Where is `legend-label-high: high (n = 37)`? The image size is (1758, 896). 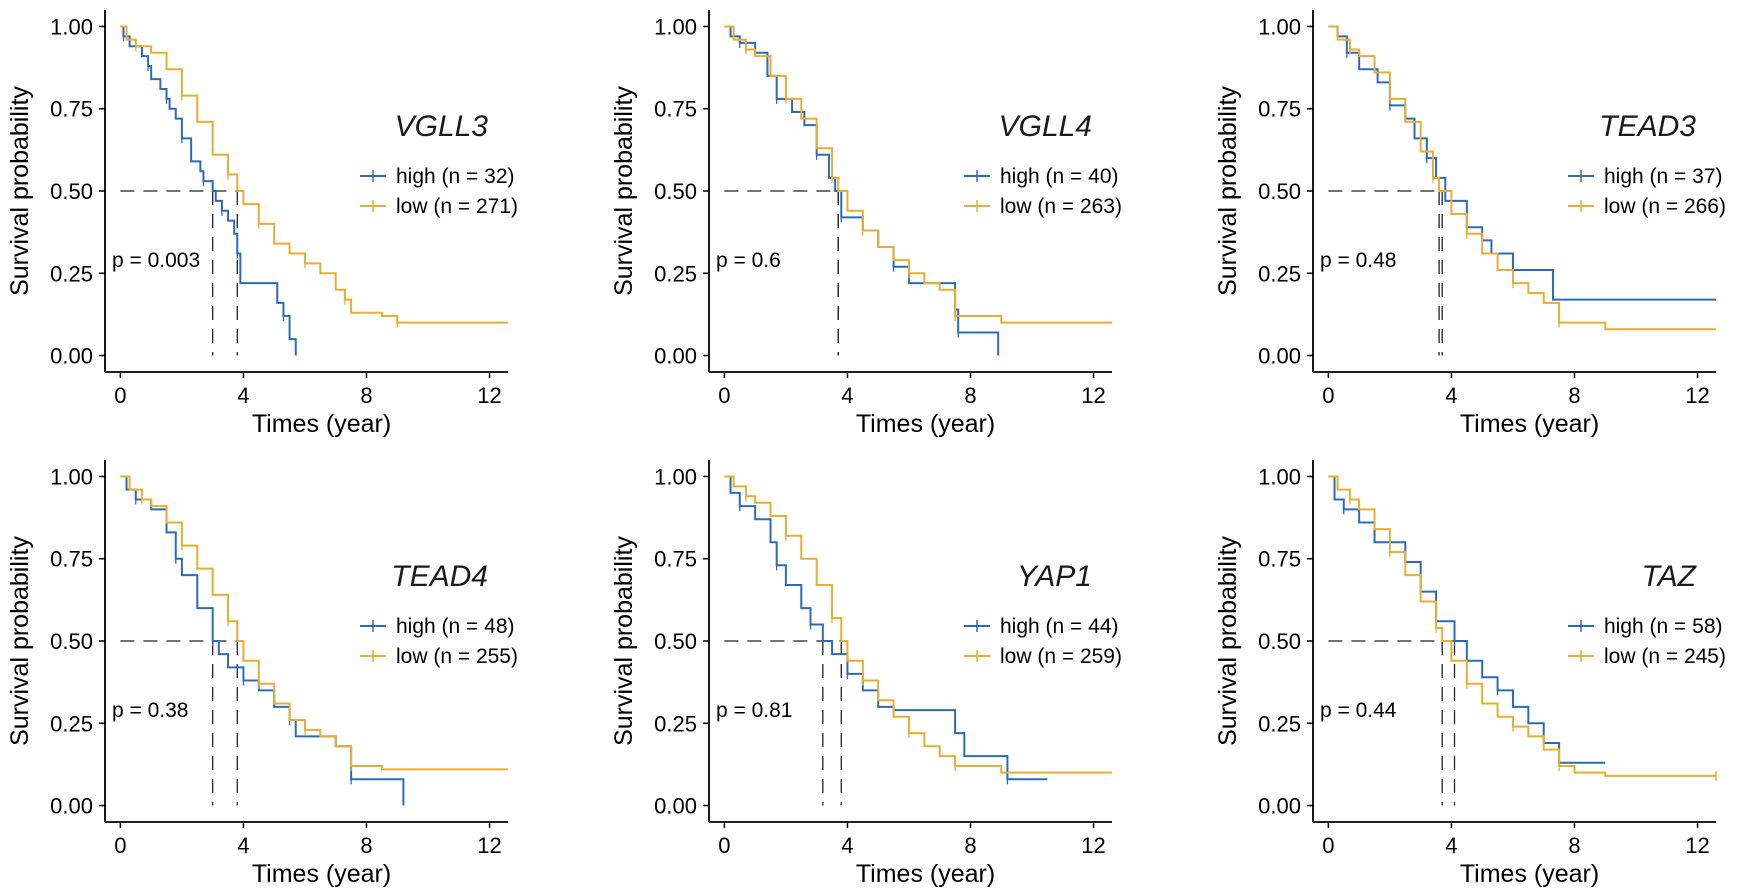 legend-label-high: high (n = 37) is located at coordinates (1663, 176).